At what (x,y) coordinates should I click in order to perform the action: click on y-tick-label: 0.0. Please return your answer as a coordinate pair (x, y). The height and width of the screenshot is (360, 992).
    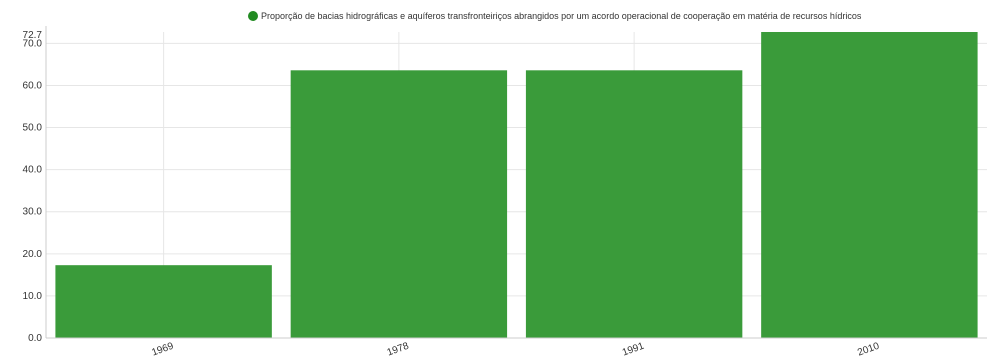
    Looking at the image, I should click on (35, 338).